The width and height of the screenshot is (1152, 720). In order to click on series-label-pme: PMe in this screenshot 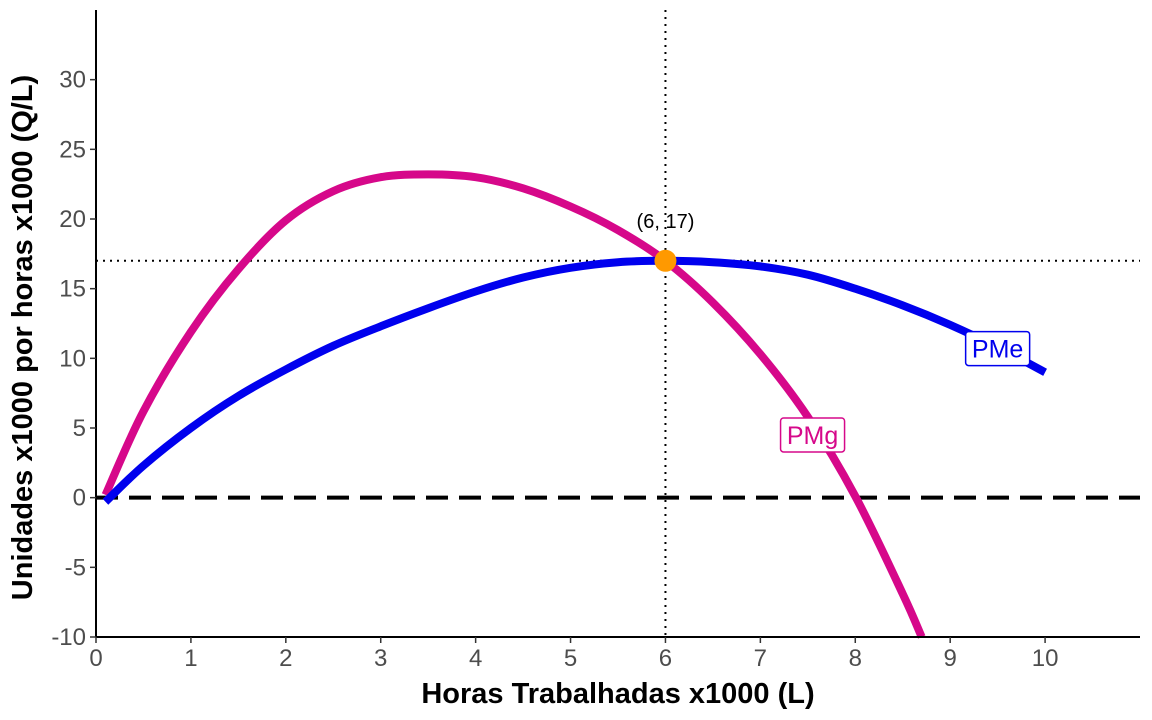, I will do `click(997, 350)`.